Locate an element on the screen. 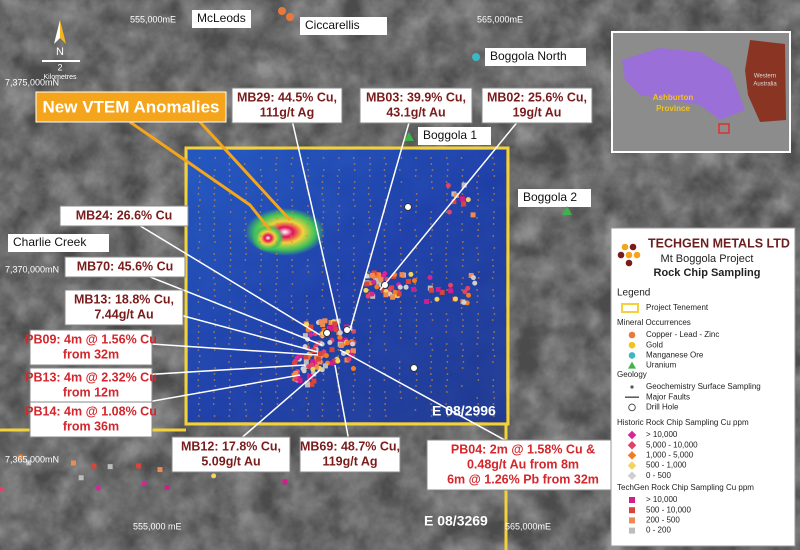 This screenshot has width=800, height=550. callout-text: from 36m is located at coordinates (91, 426).